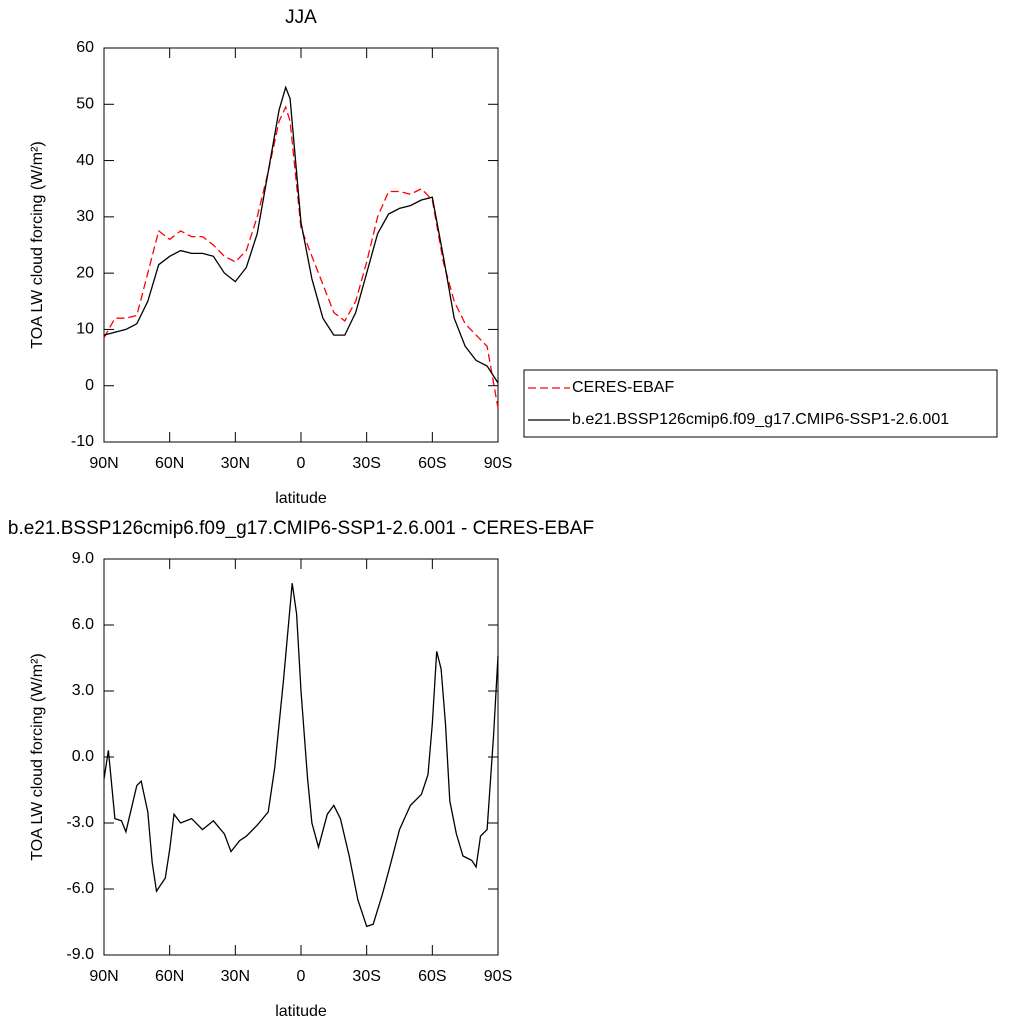  I want to click on y-tick-label: 50, so click(85, 104).